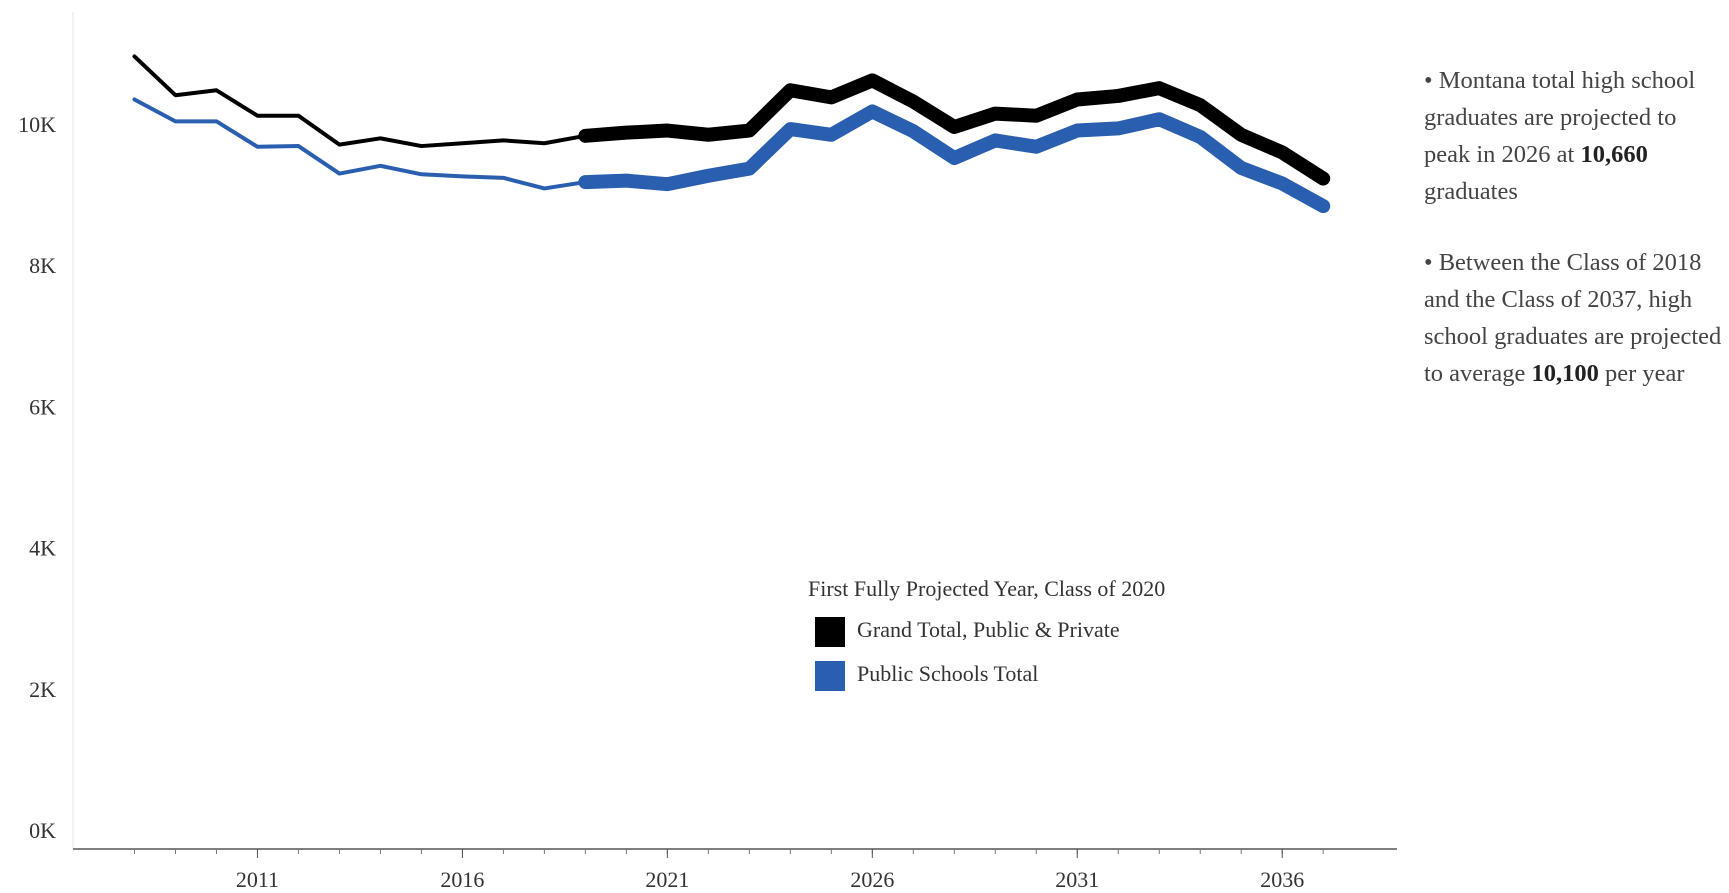 This screenshot has height=893, width=1729. I want to click on x-tick-label: 2011, so click(257, 879).